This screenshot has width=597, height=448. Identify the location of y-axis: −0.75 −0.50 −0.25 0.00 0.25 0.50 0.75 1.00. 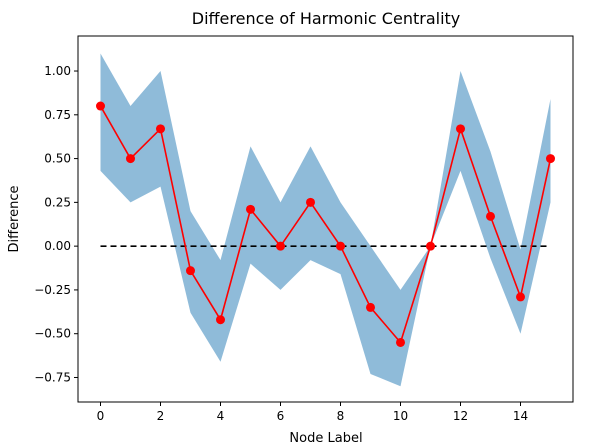
(56, 224).